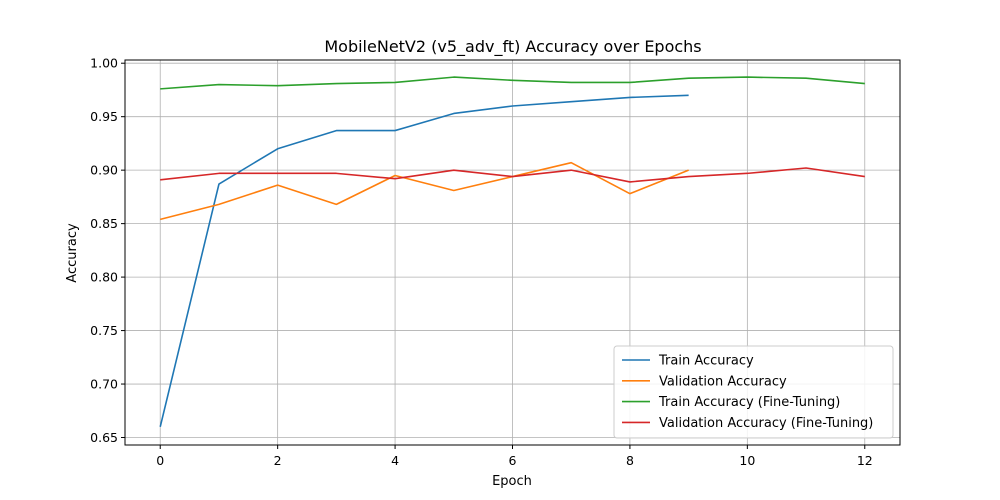  Describe the element at coordinates (104, 277) in the screenshot. I see `y-tick-label: 0.80` at that location.